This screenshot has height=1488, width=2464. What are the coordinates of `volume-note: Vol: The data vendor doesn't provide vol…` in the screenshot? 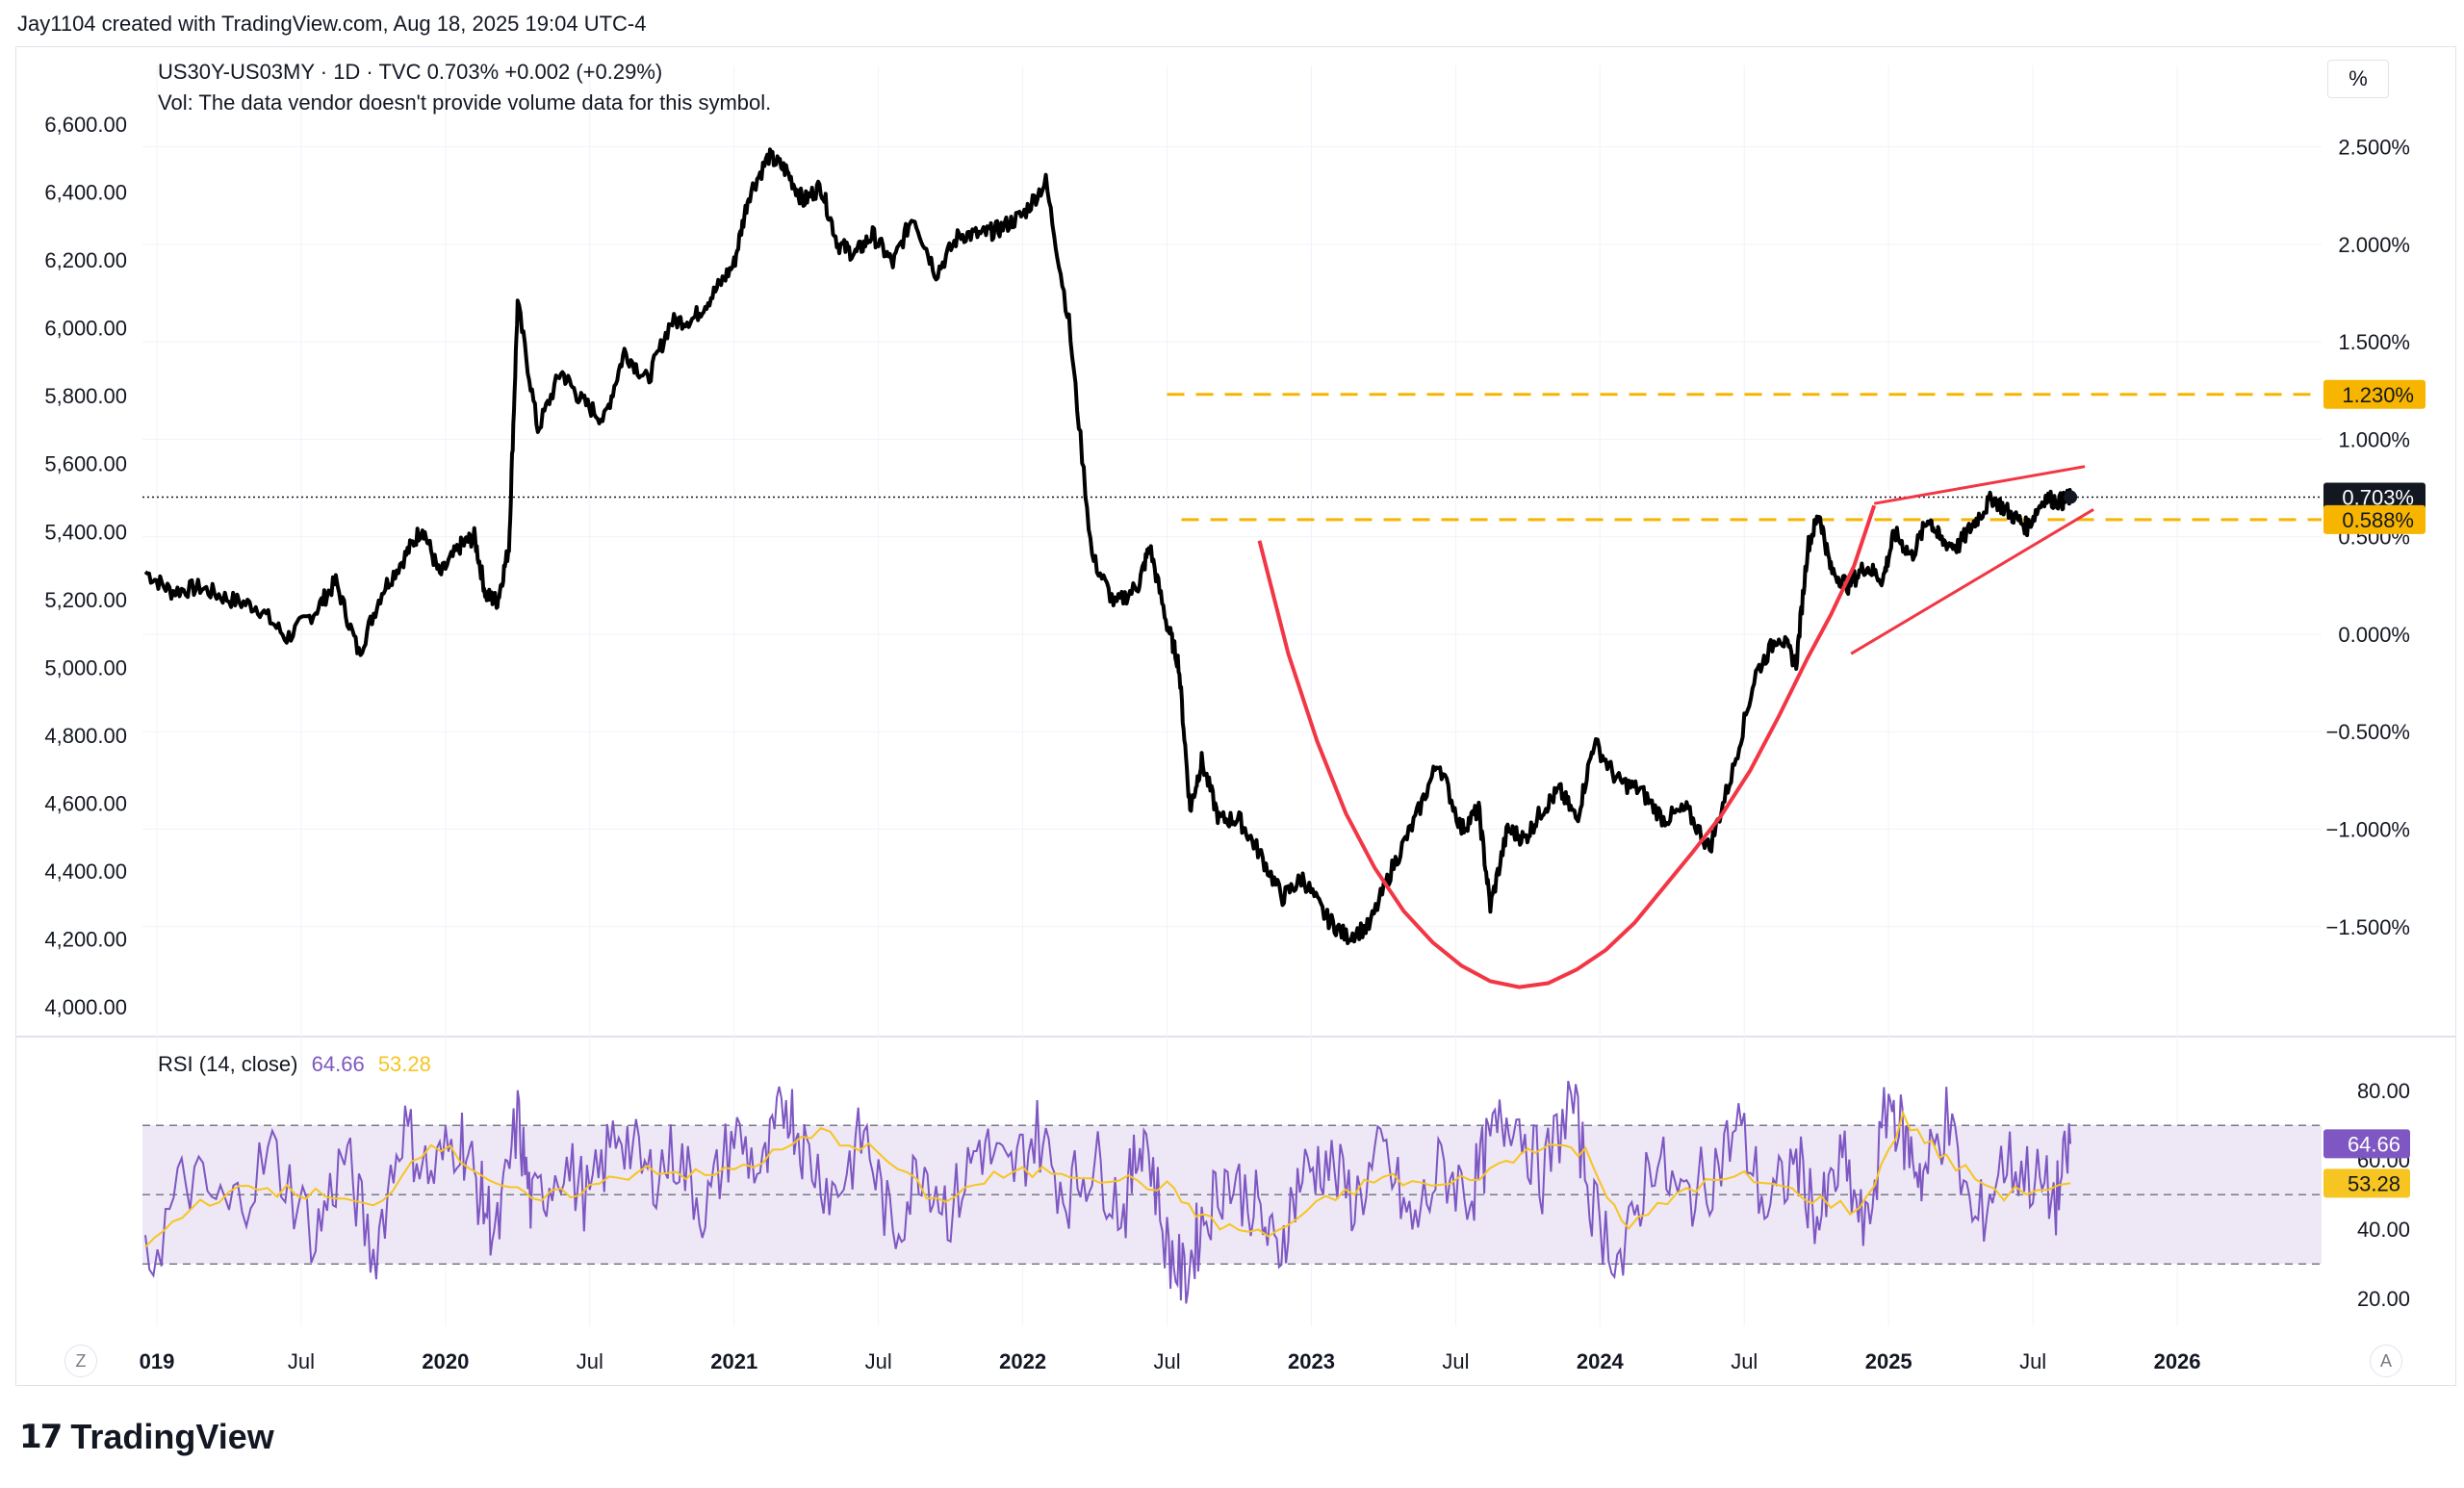 It's located at (465, 103).